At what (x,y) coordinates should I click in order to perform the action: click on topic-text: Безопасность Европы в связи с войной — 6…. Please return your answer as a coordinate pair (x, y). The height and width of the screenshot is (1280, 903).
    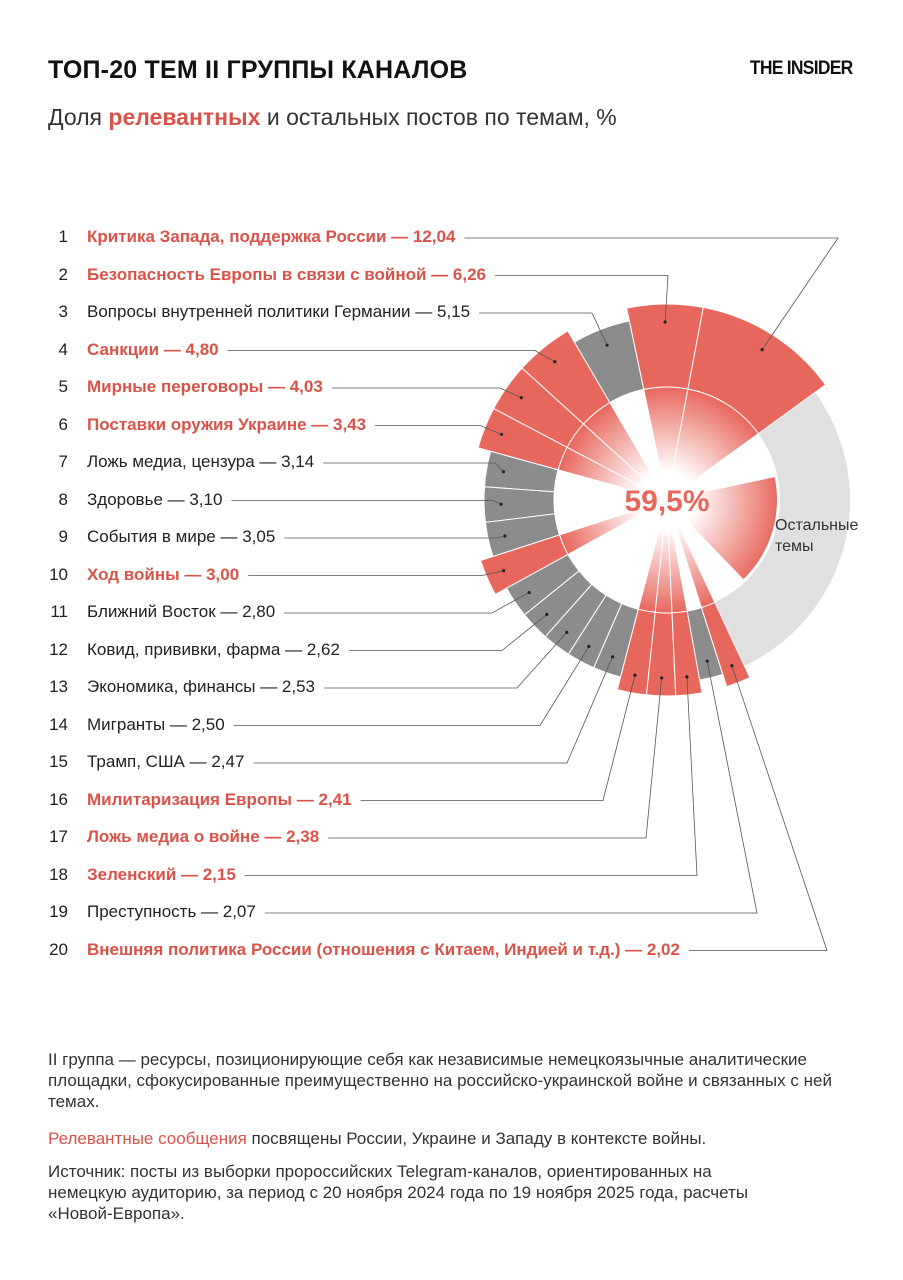
    Looking at the image, I should click on (286, 274).